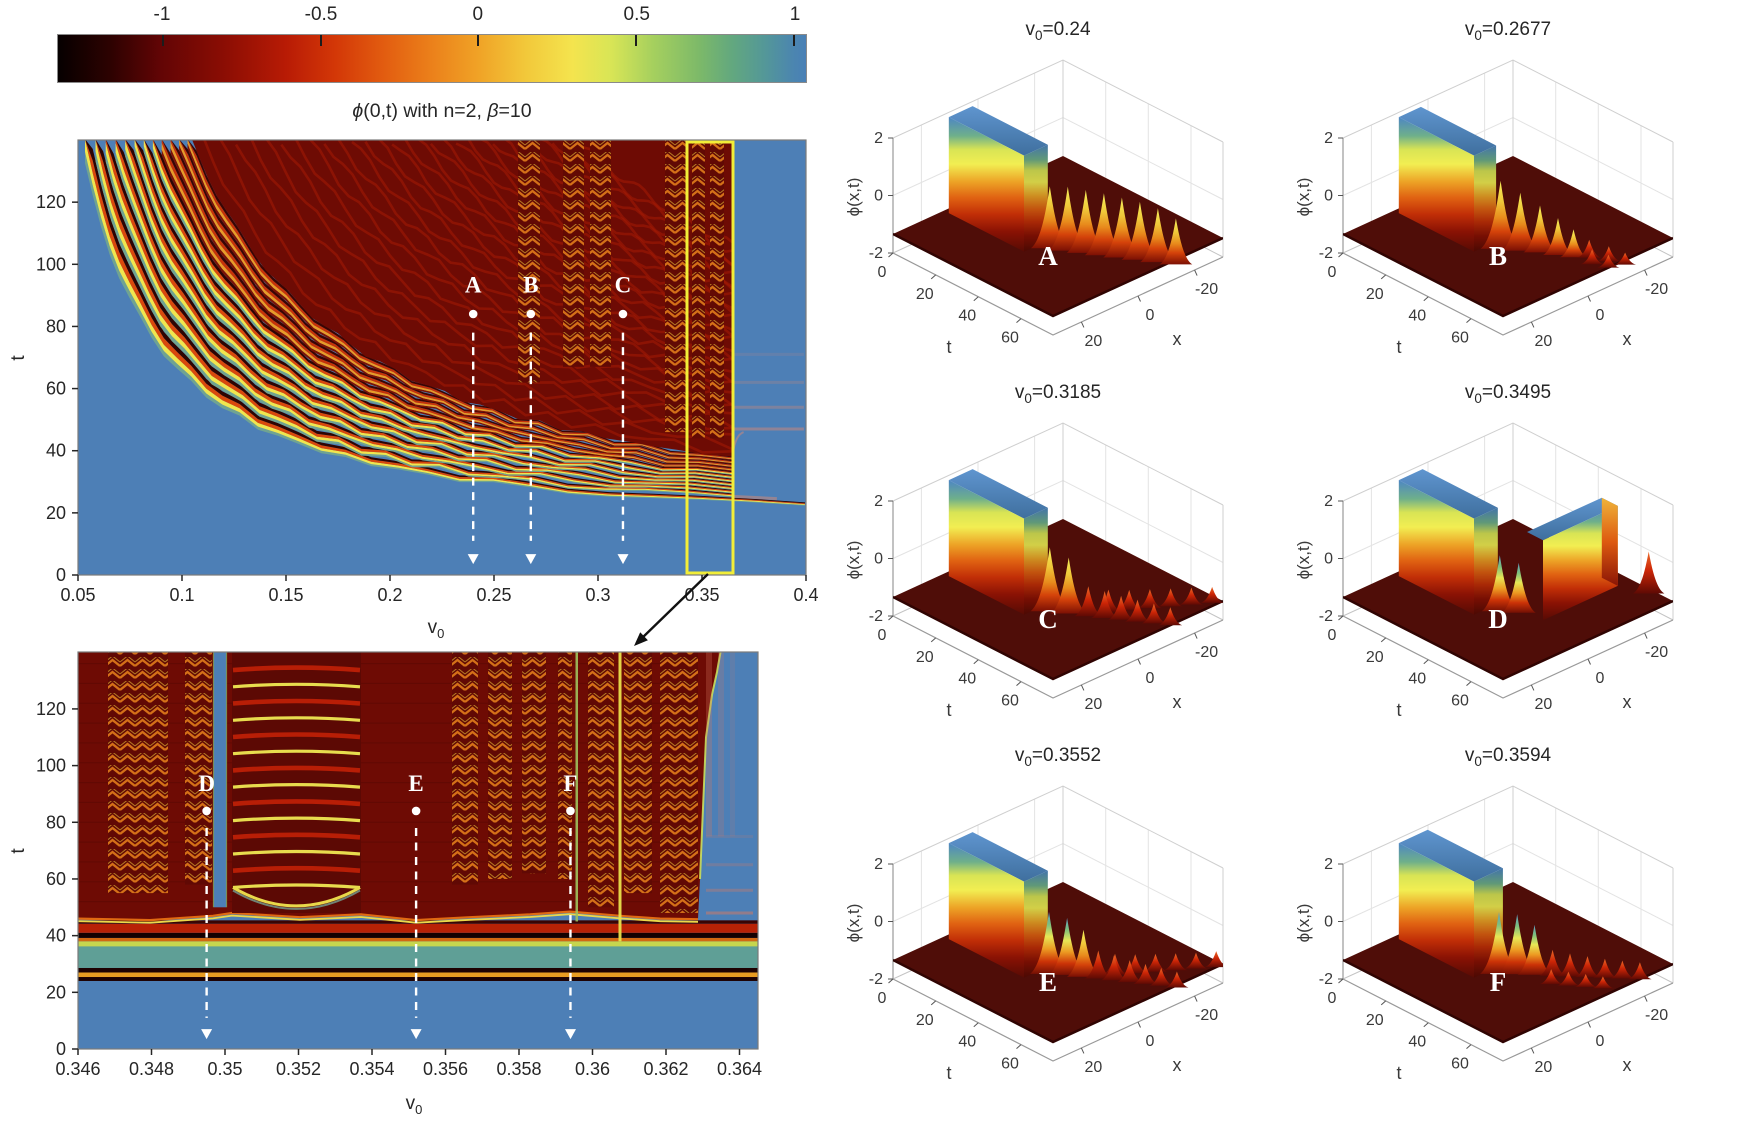  What do you see at coordinates (285, 595) in the screenshot?
I see `svg-text: 0.15` at bounding box center [285, 595].